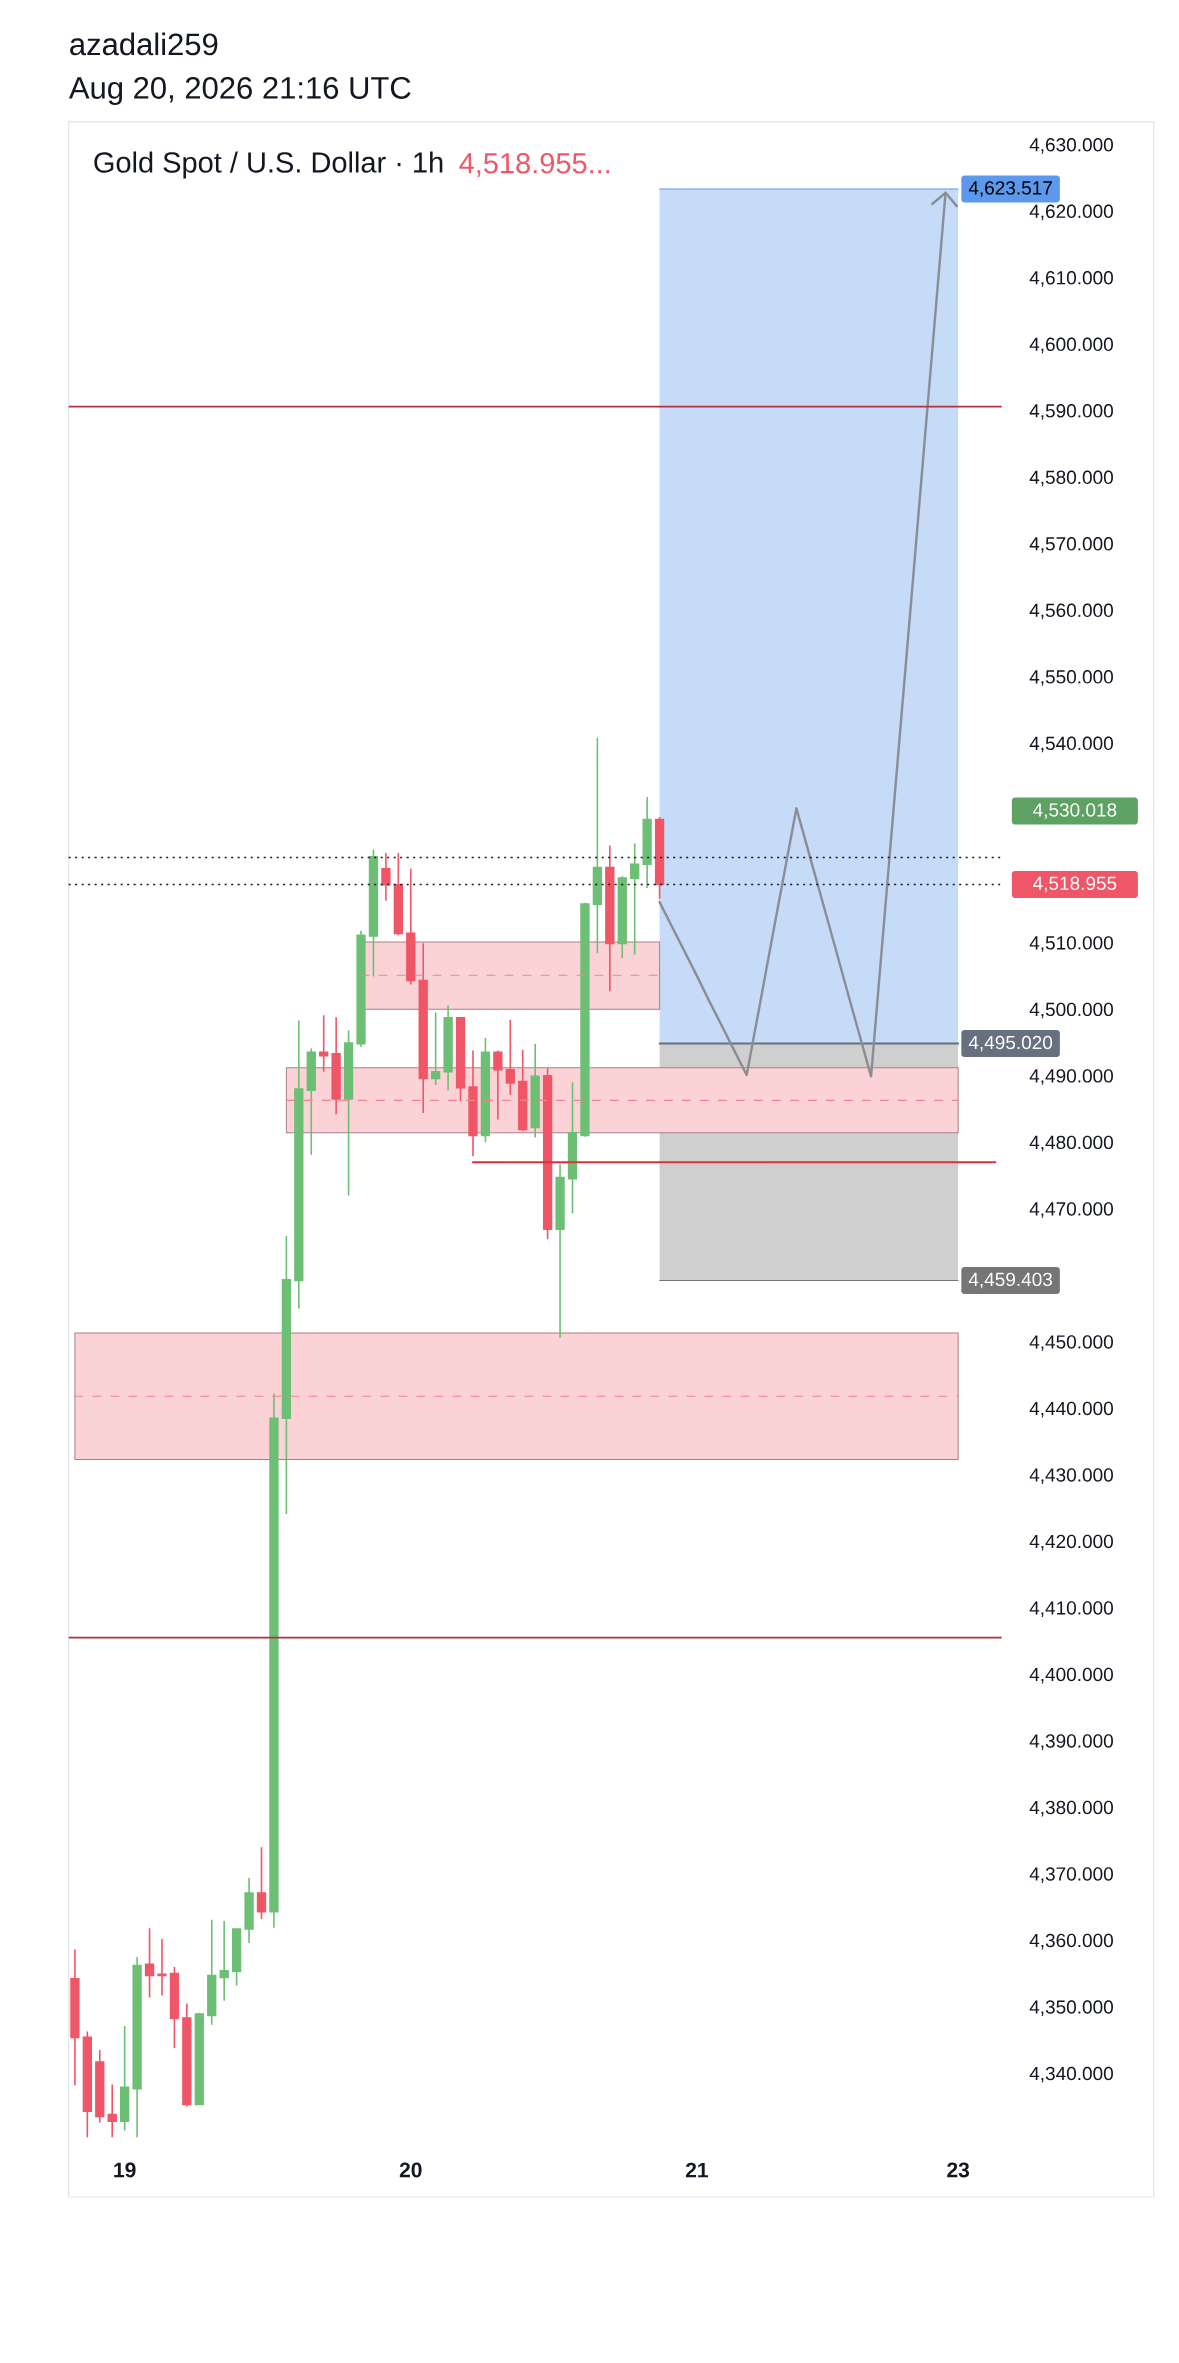 The image size is (1179, 2363). Describe the element at coordinates (1071, 212) in the screenshot. I see `y-tick-label: 4,620.000` at that location.